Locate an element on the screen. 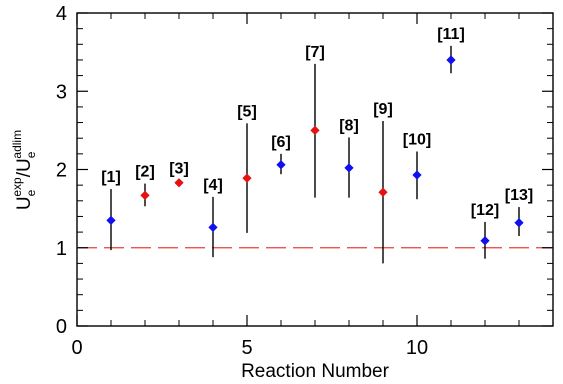  y-tick-label: 1 is located at coordinates (61, 249).